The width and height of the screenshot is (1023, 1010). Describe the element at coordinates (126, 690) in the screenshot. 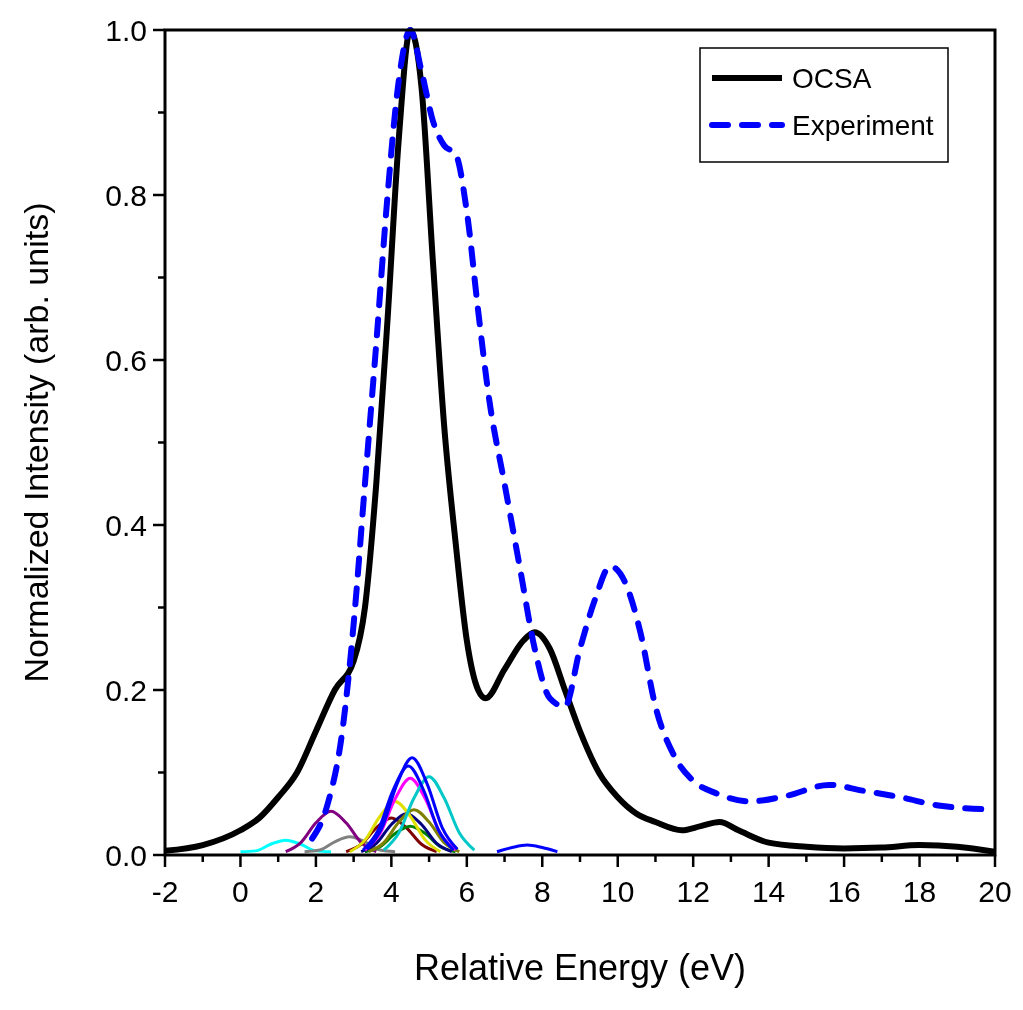

I see `y-tick-label: 0.2` at that location.